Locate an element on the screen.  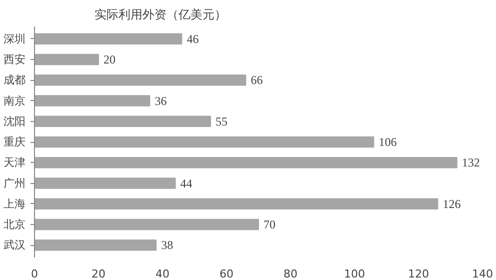
y-tick-label: 北京 is located at coordinates (15, 224).